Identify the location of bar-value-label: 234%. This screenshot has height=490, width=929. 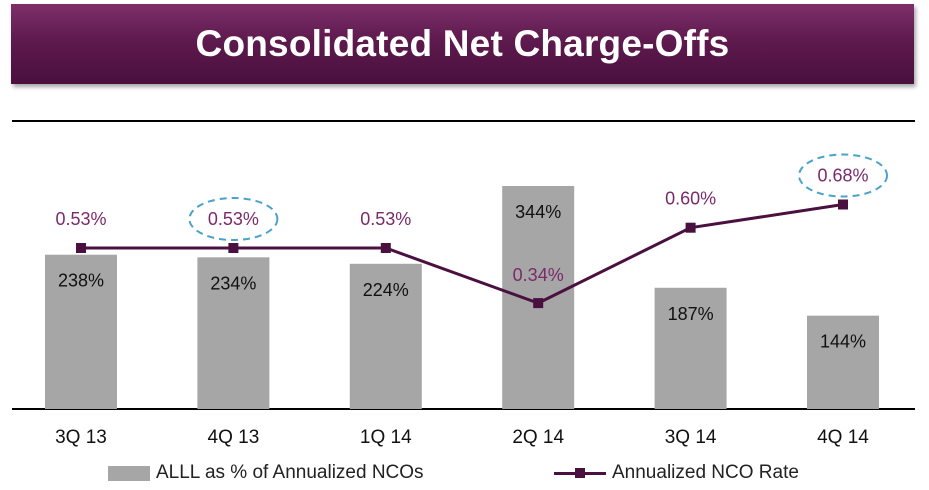
(233, 283).